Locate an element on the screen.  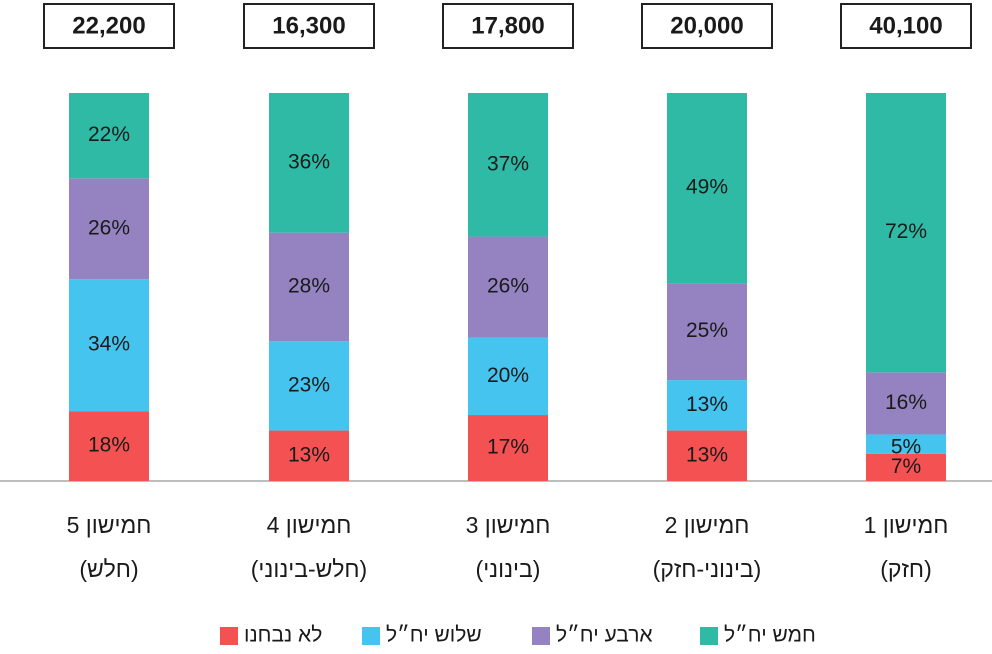
data-label: 22% is located at coordinates (109, 134).